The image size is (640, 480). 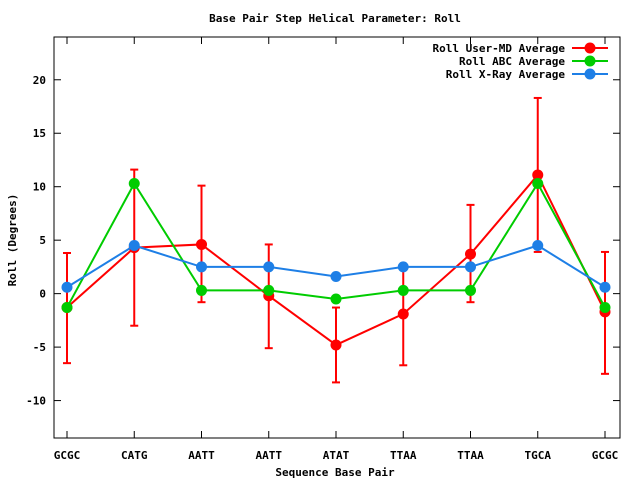 What do you see at coordinates (39, 133) in the screenshot?
I see `y-tick-label: 15` at bounding box center [39, 133].